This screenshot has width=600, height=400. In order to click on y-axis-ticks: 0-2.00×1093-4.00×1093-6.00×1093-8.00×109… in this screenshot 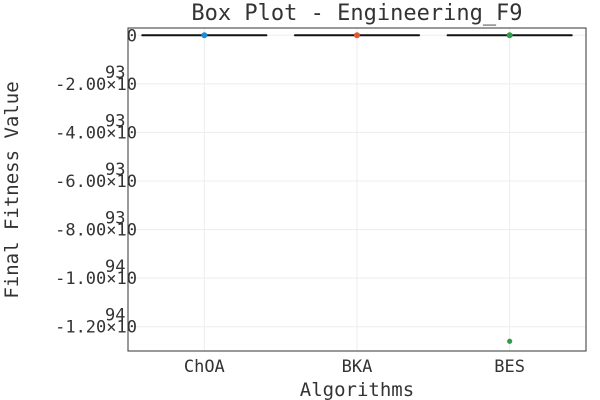, I will do `click(96, 181)`.